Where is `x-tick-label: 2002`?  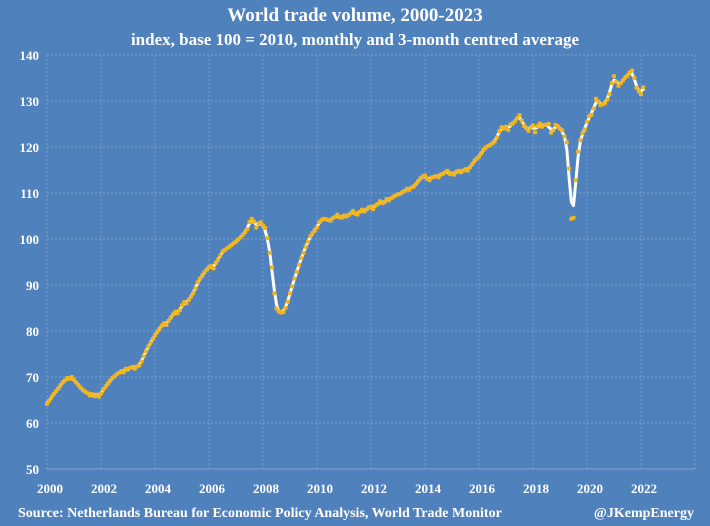 x-tick-label: 2002 is located at coordinates (104, 488).